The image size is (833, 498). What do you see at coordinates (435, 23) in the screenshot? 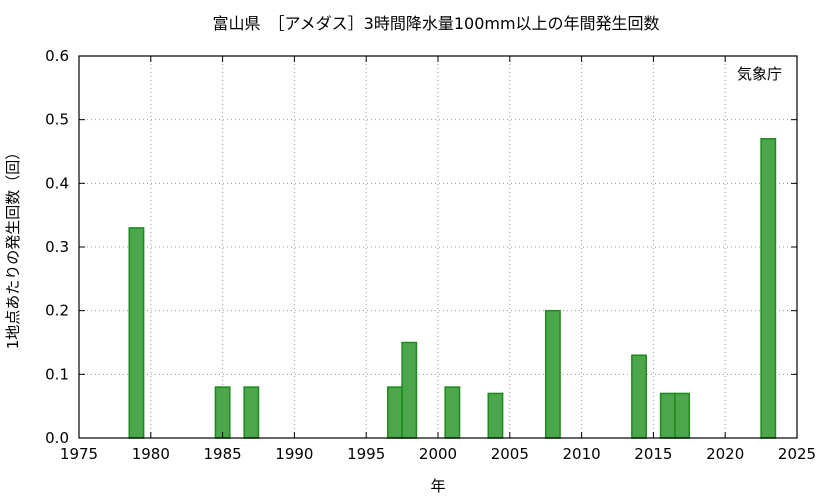
I see `chart-title: 富山県 ［アメダス］3時間降水量100mm以上の年間発生回数` at bounding box center [435, 23].